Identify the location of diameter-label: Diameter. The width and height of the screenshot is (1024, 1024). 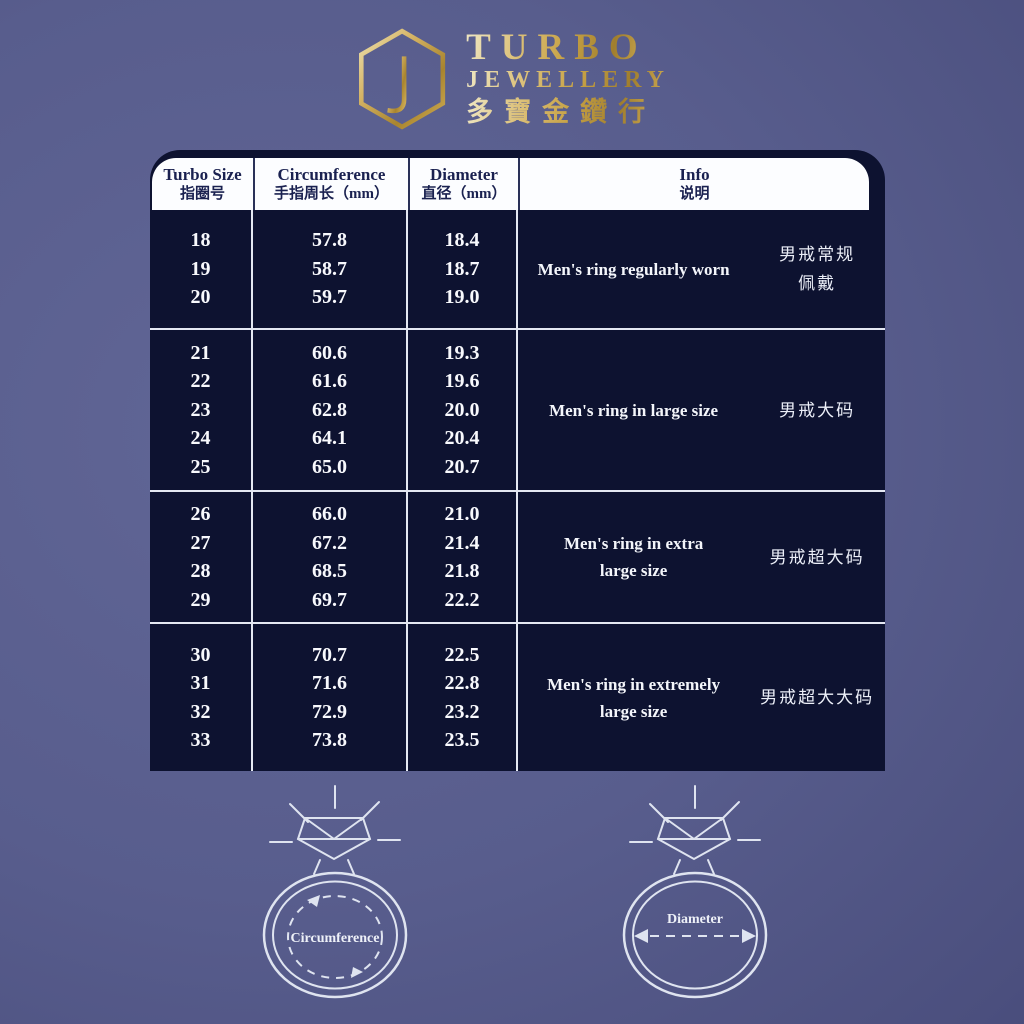
(695, 919).